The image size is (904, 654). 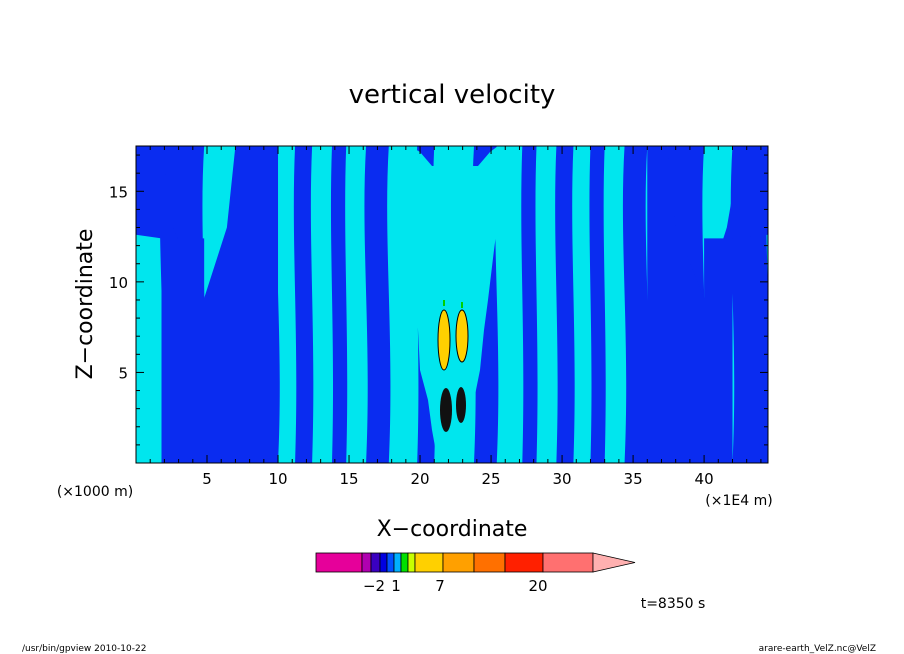 I want to click on colorbar-label: 1, so click(x=396, y=586).